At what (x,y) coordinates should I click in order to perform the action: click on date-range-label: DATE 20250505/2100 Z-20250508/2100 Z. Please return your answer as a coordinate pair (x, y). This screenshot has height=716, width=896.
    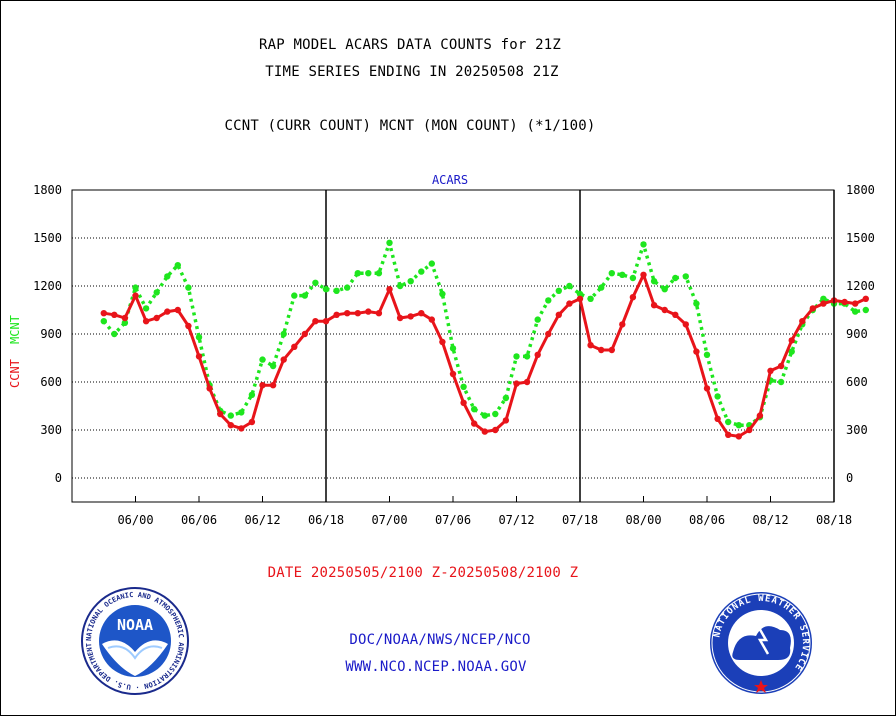
    Looking at the image, I should click on (423, 573).